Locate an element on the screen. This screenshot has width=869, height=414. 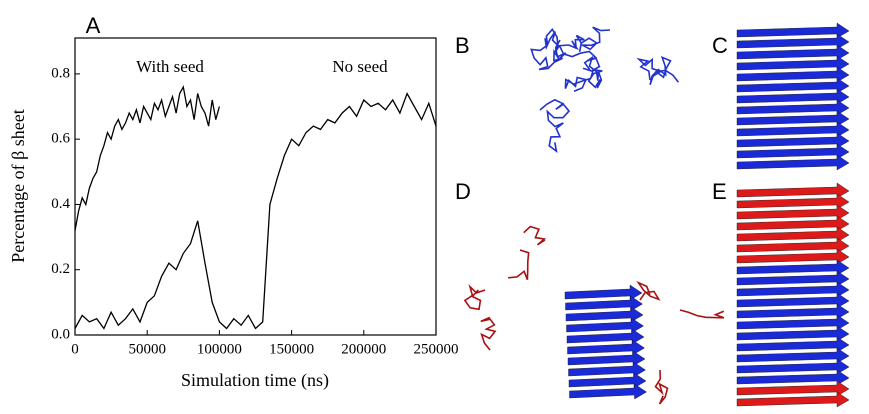
y-tick-label: 0.6 is located at coordinates (60, 139).